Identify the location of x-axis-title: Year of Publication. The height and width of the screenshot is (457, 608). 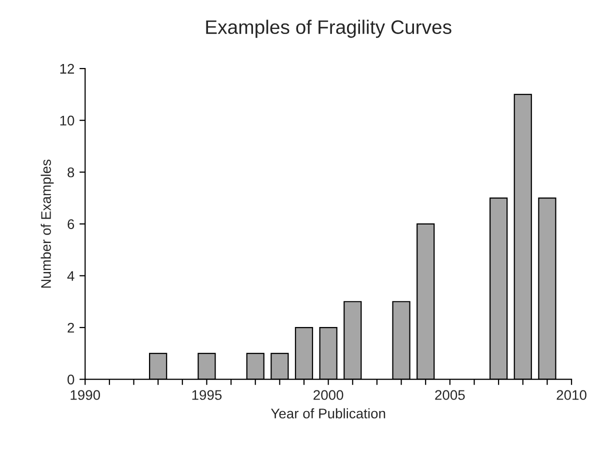
(328, 413).